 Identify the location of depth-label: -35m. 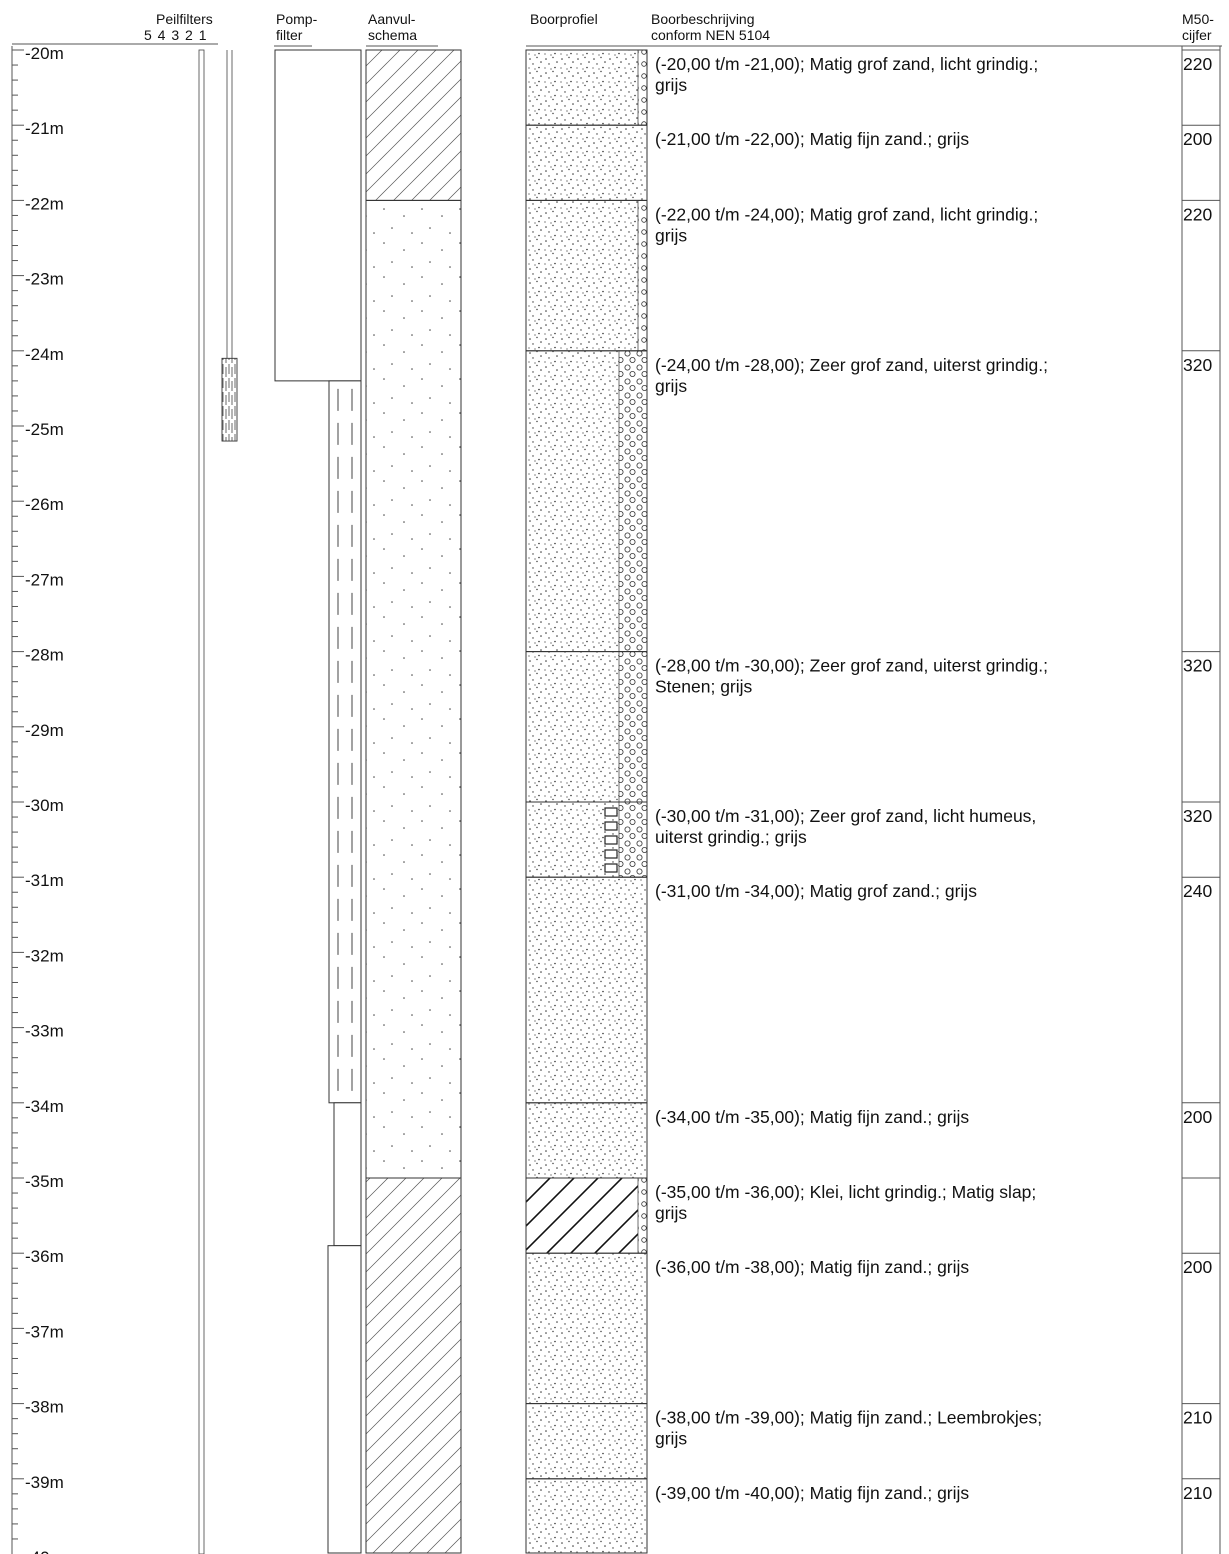
(44, 1181).